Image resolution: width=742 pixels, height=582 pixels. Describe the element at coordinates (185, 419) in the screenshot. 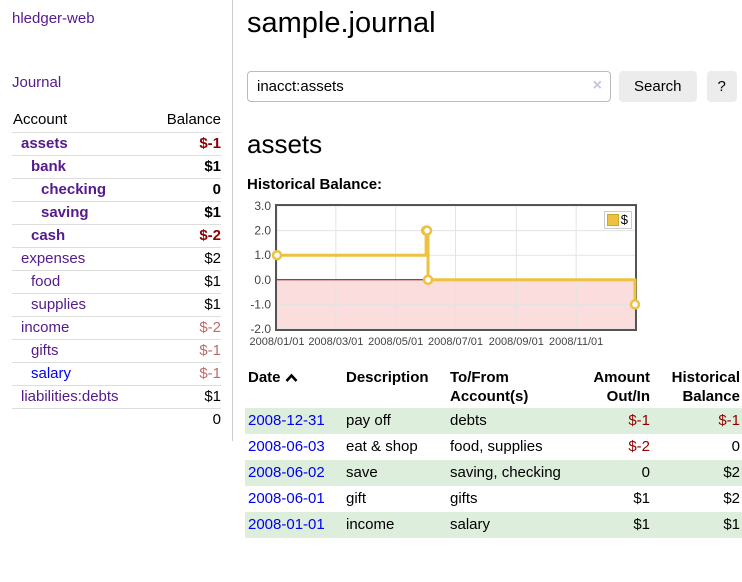

I see `accounts-total-value: 0` at that location.